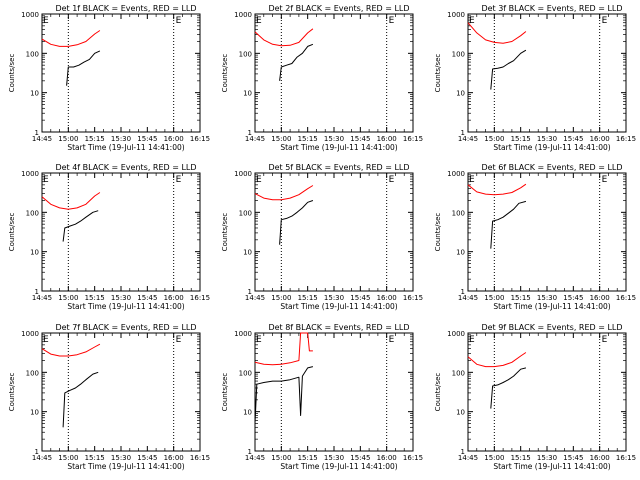 The image size is (640, 480). I want to click on chart-title: Det 9f BLACK = Events, RED = LLD, so click(551, 327).